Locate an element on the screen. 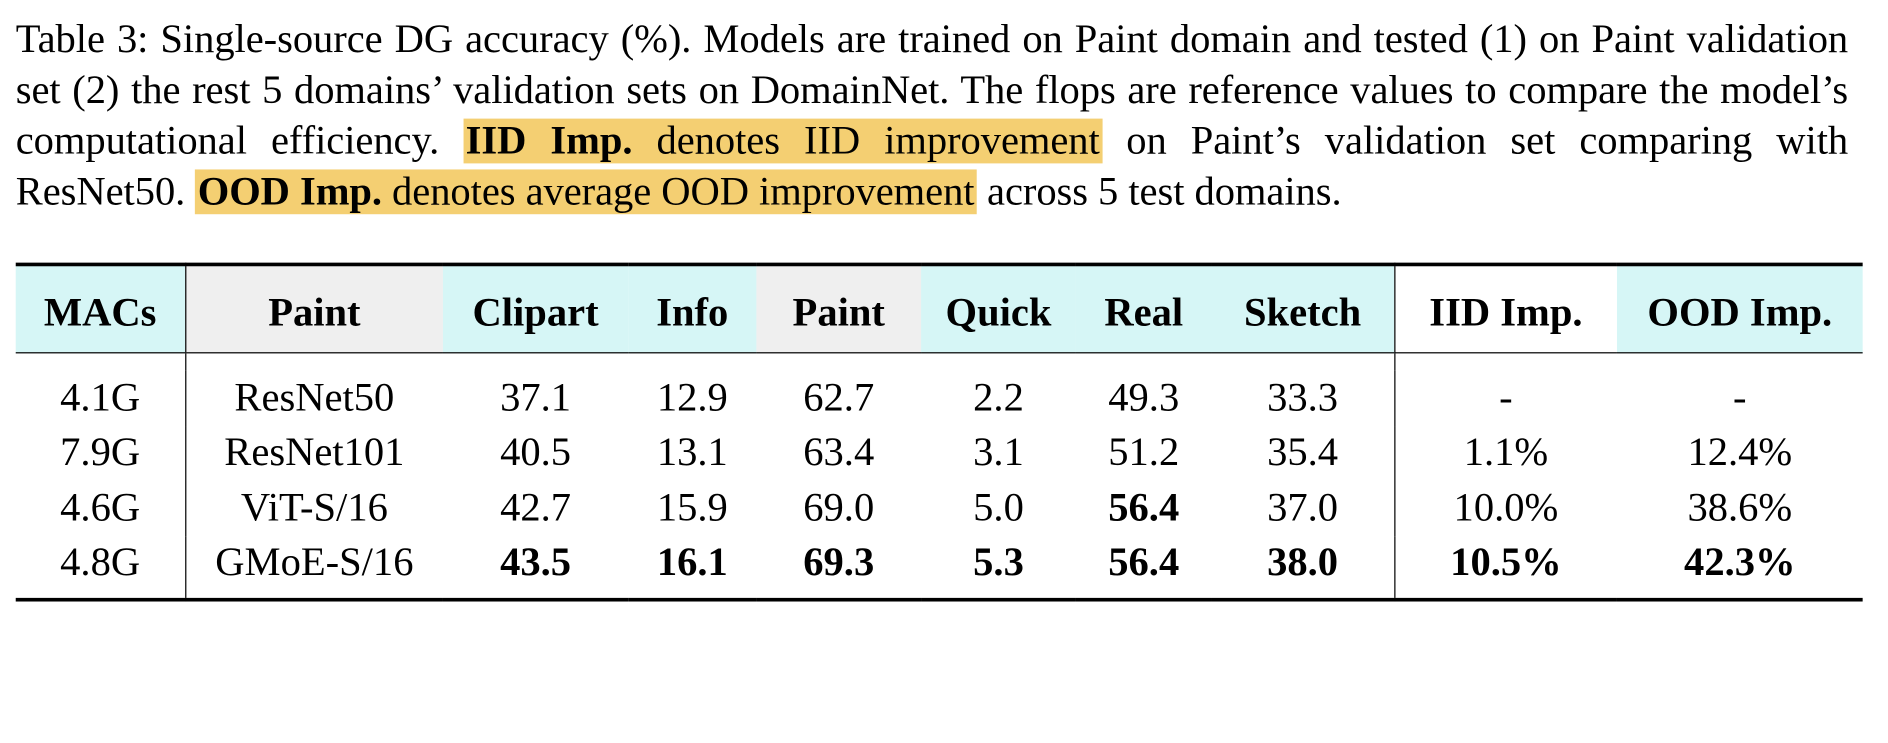 Image resolution: width=1888 pixels, height=743 pixels. header-cell: Clipart is located at coordinates (535, 308).